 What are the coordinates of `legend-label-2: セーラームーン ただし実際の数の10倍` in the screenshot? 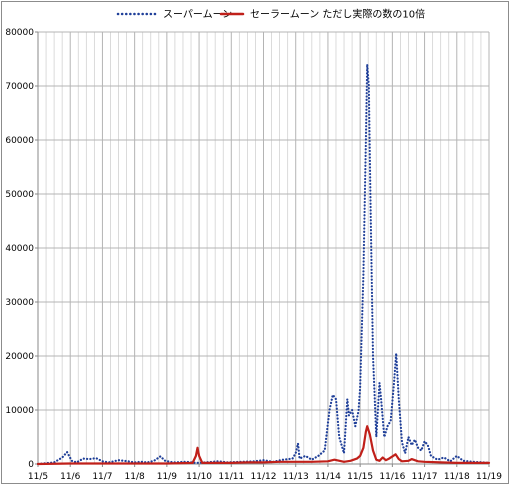 It's located at (337, 14).